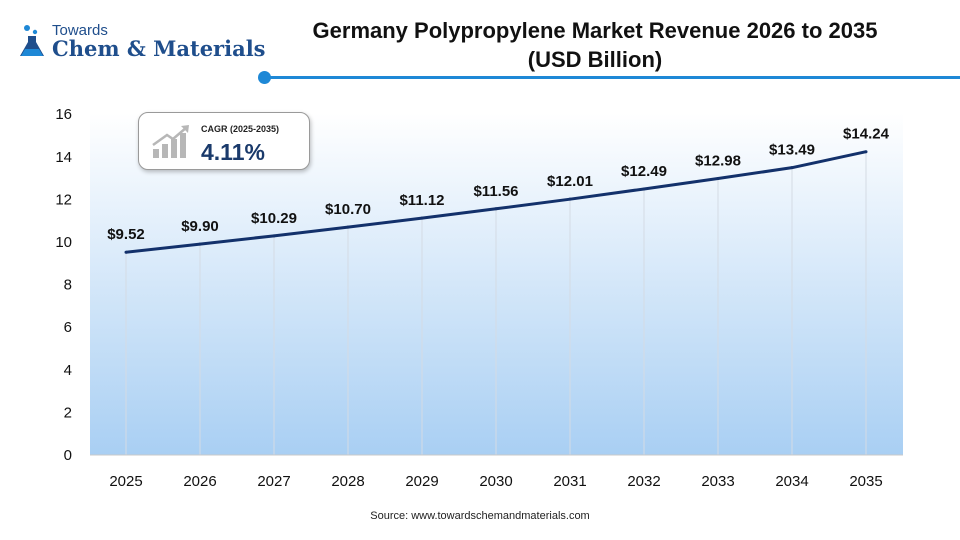 This screenshot has height=540, width=960. Describe the element at coordinates (595, 59) in the screenshot. I see `title-line-2: (USD Billion)` at that location.